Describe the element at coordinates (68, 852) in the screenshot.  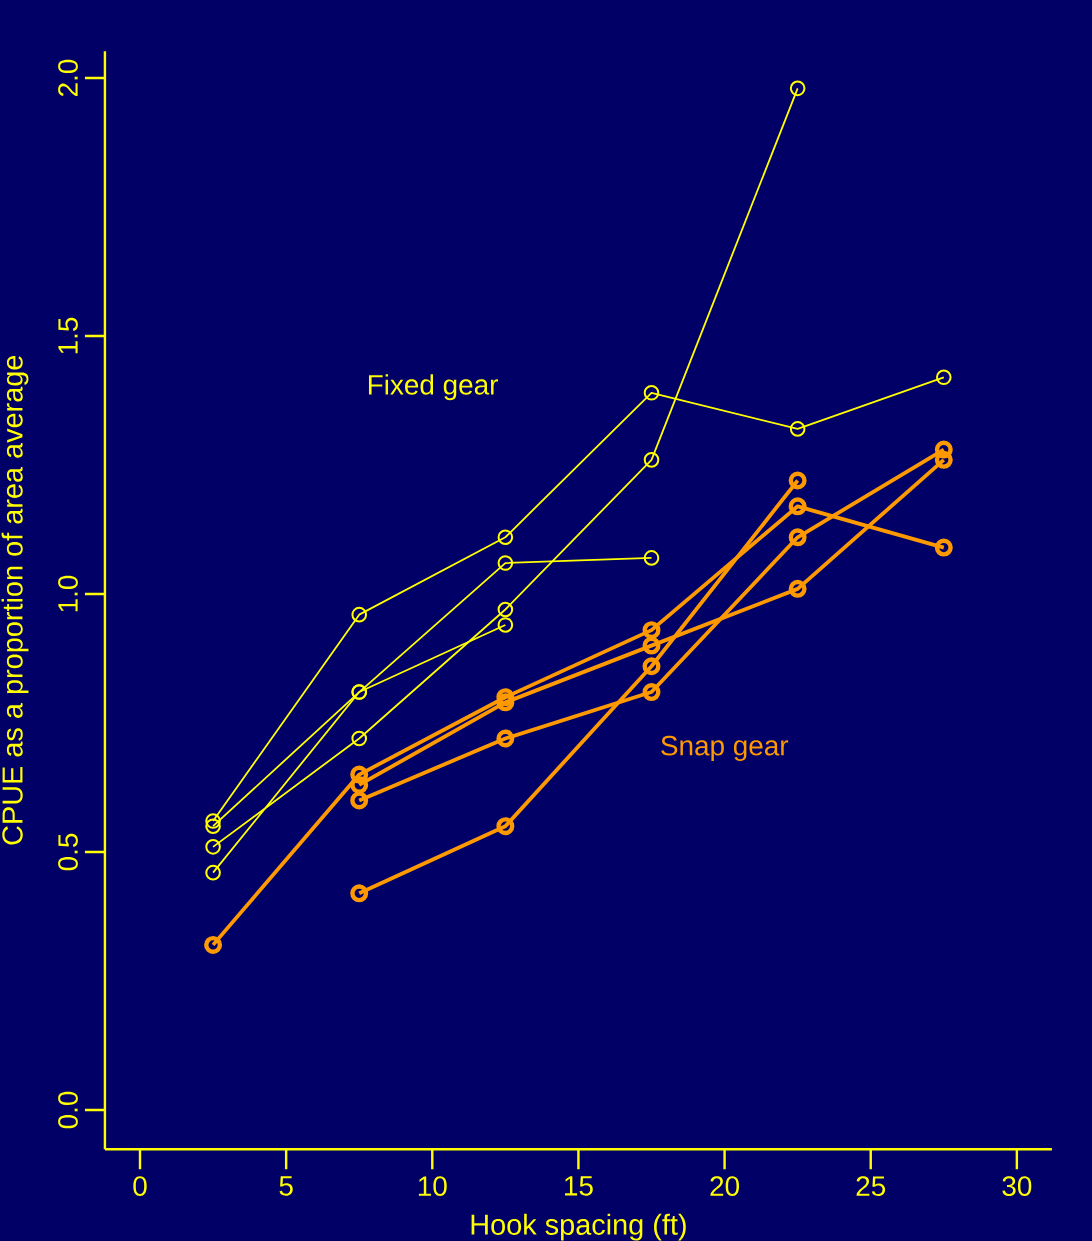
I see `y-tick-label: 0.5` at that location.